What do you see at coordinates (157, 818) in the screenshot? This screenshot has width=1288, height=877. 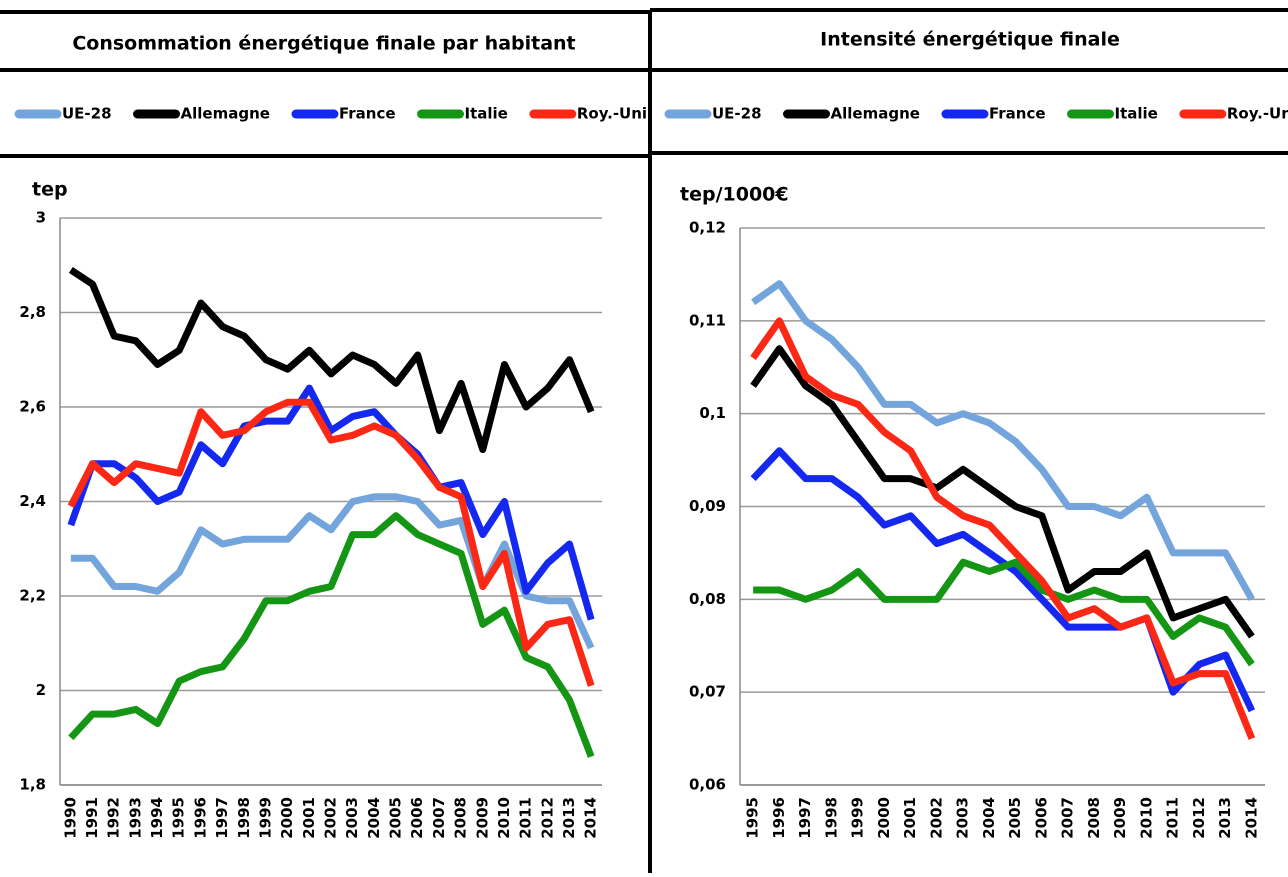 I see `x-tick-label: 1994` at bounding box center [157, 818].